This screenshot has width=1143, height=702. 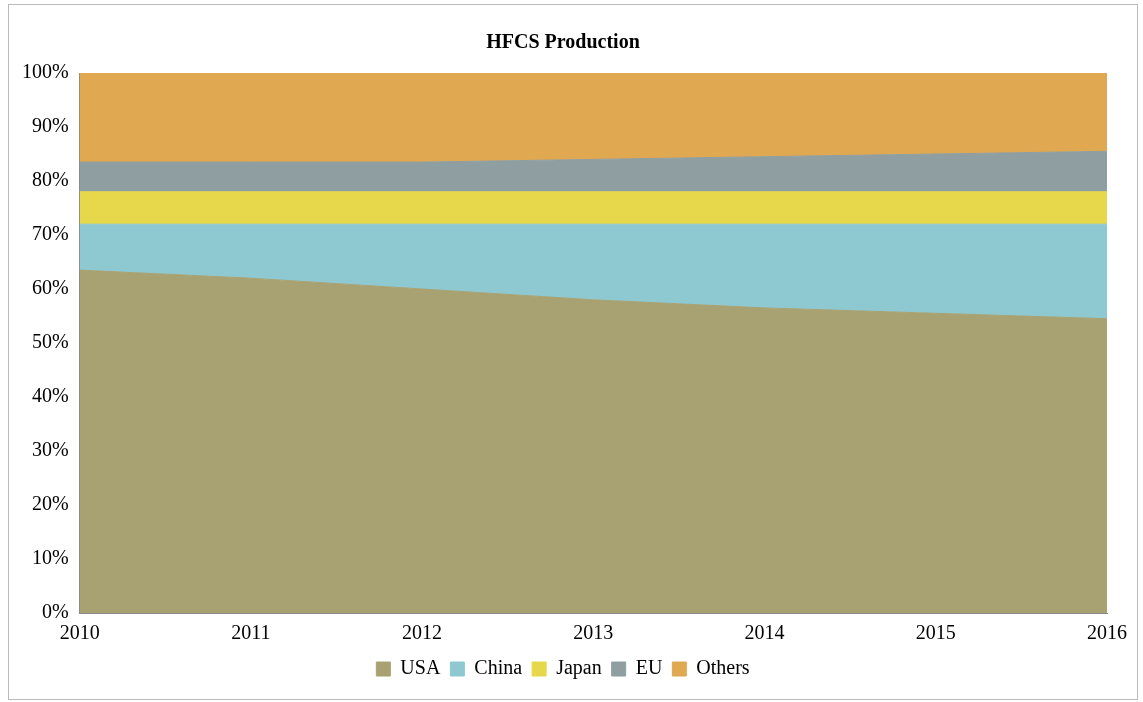 What do you see at coordinates (50, 233) in the screenshot?
I see `y-tick-label: 70%` at bounding box center [50, 233].